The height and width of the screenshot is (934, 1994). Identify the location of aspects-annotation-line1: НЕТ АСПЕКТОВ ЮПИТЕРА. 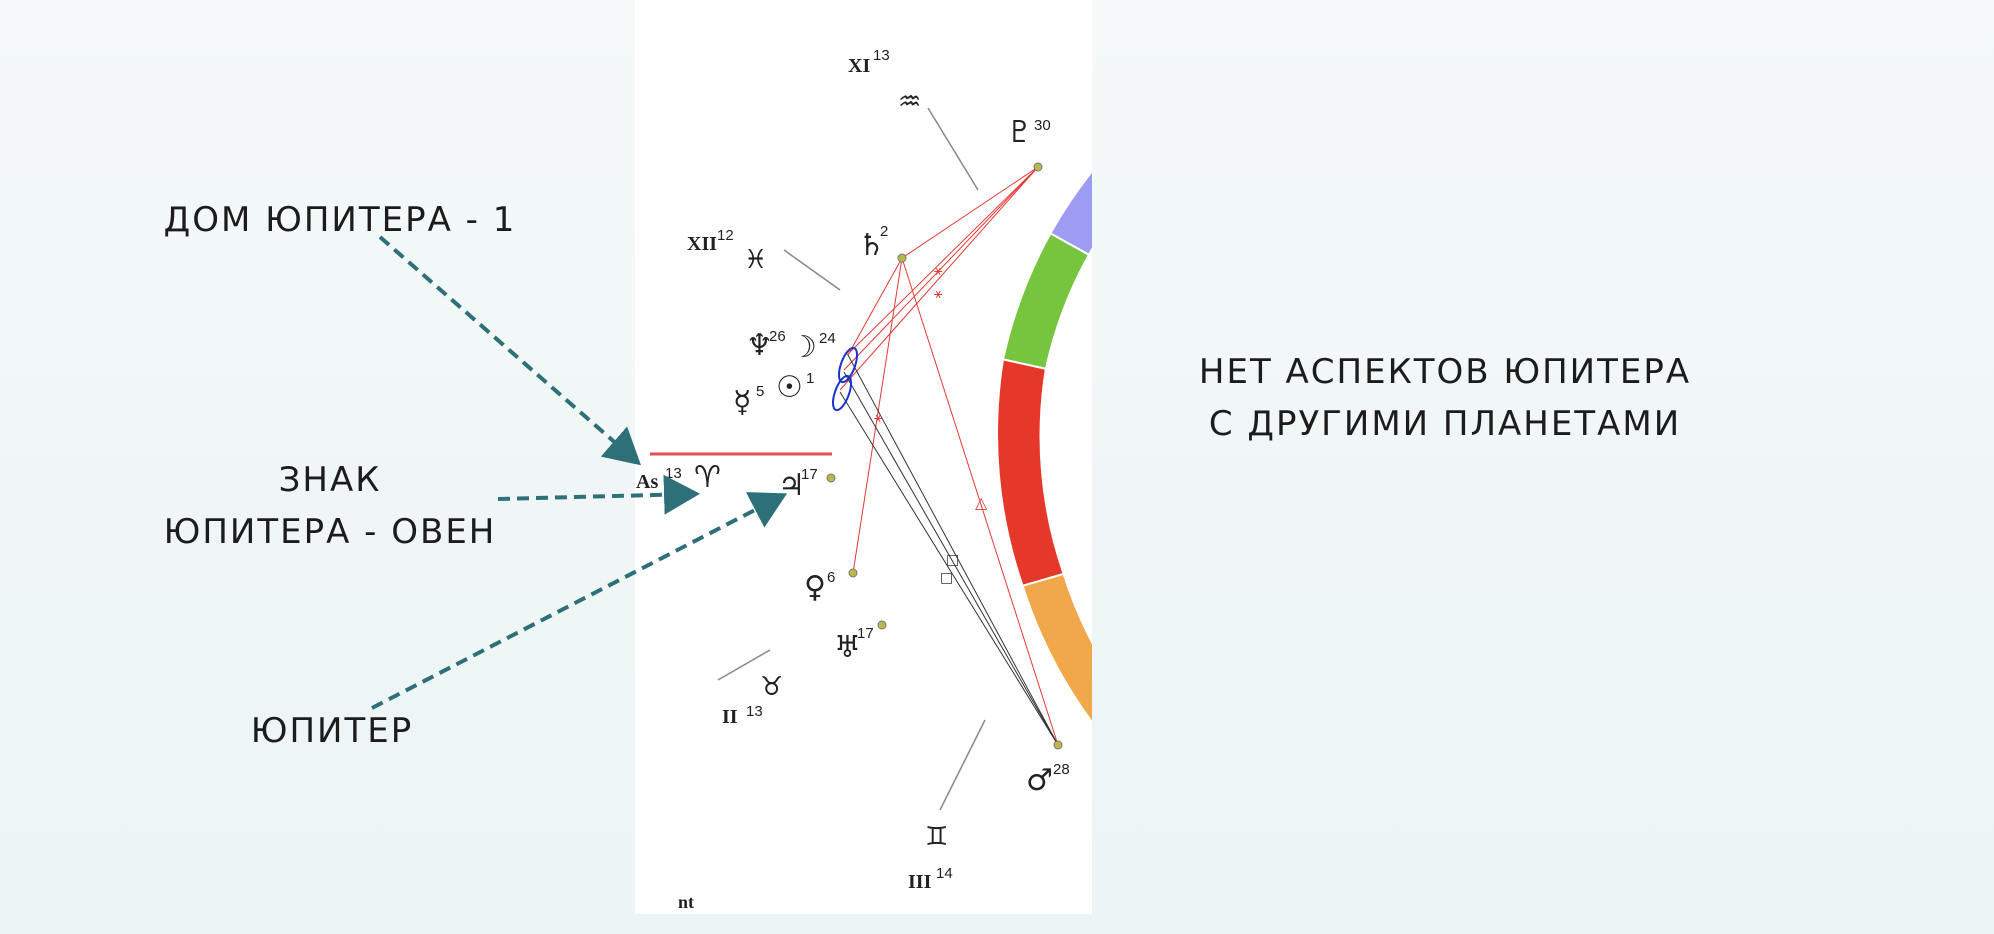
(1445, 372).